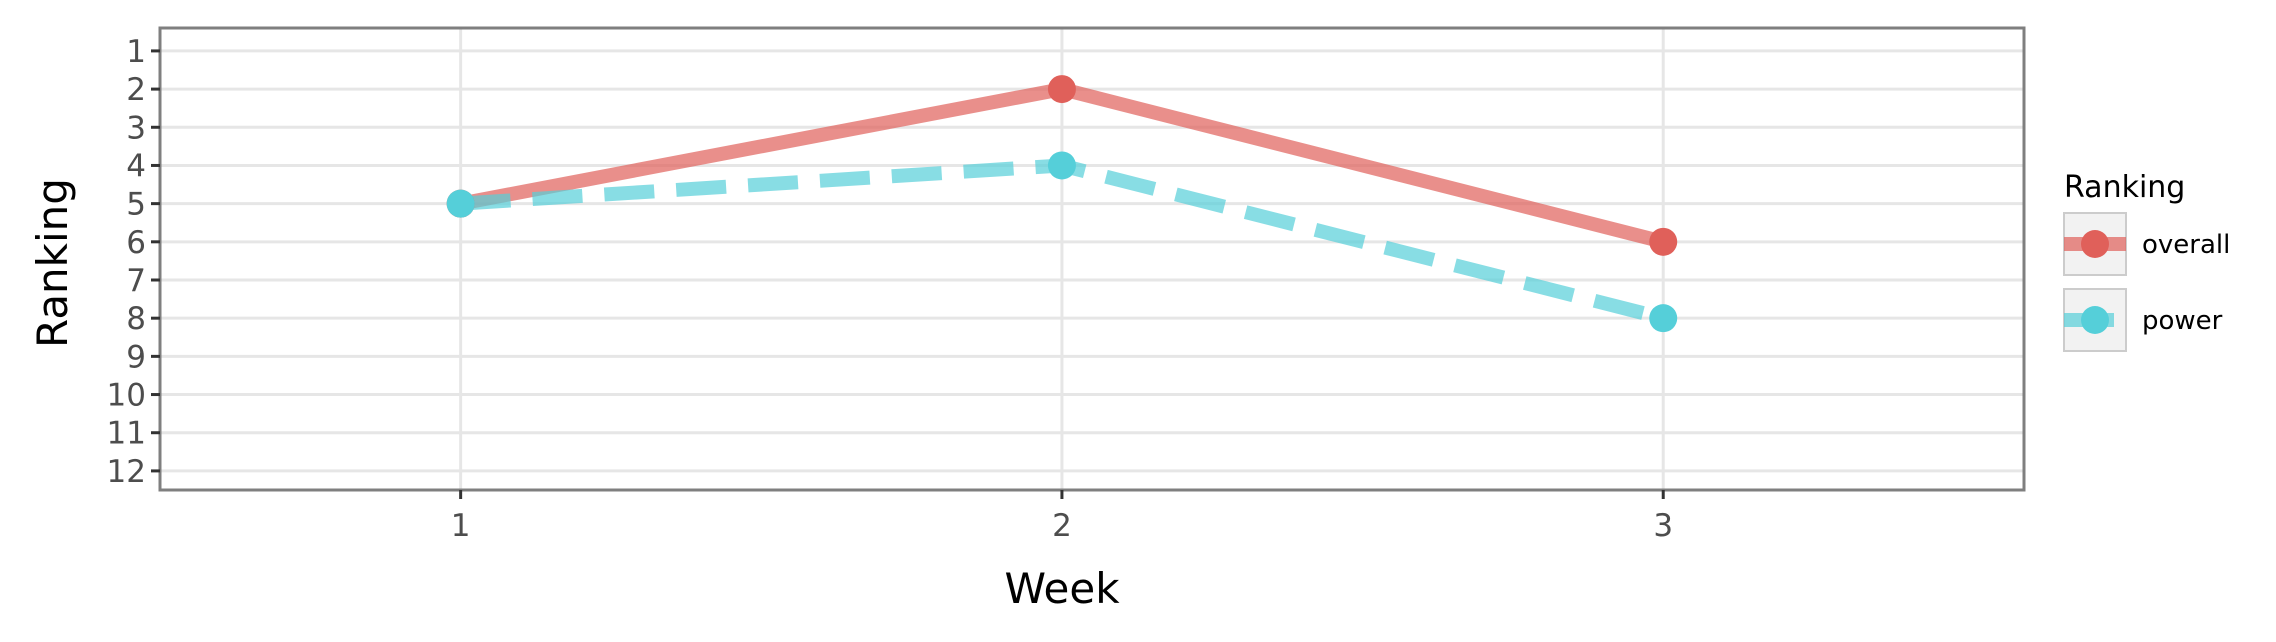 The height and width of the screenshot is (642, 2276). What do you see at coordinates (1062, 588) in the screenshot?
I see `x-axis-title: Week` at bounding box center [1062, 588].